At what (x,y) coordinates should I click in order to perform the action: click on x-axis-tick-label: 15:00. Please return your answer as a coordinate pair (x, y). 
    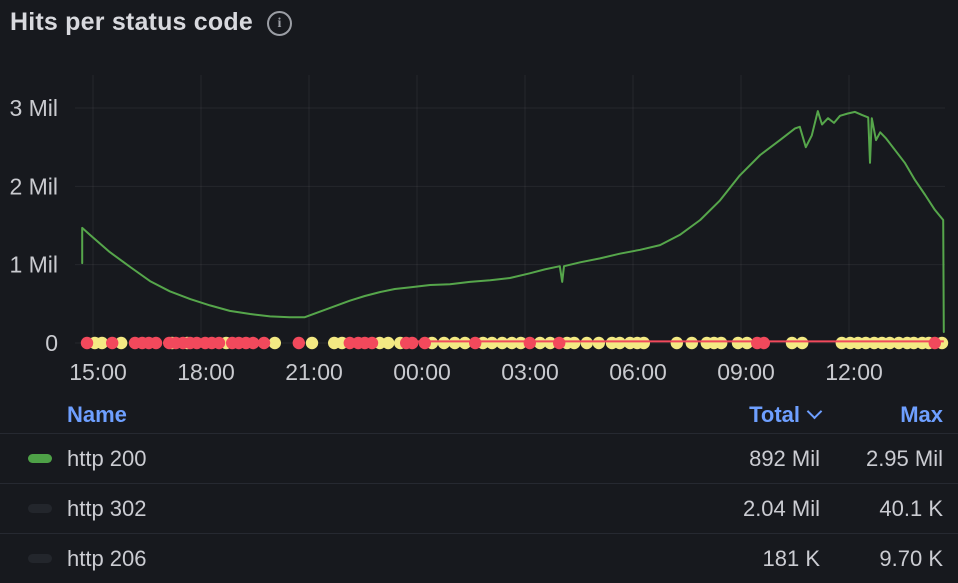
    Looking at the image, I should click on (98, 372).